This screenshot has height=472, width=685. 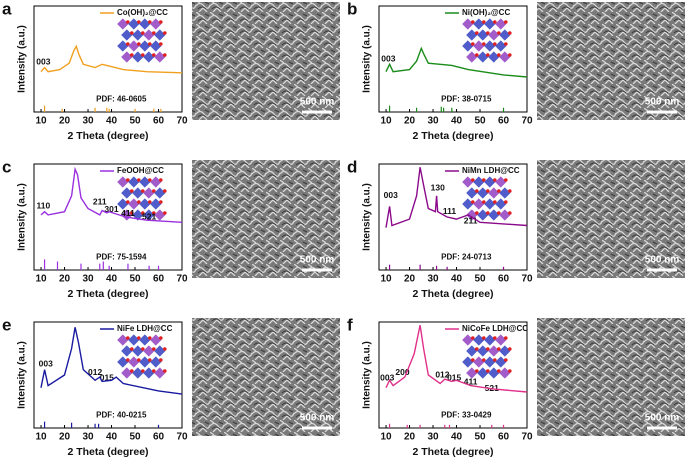 I want to click on sem-image, so click(x=266, y=377).